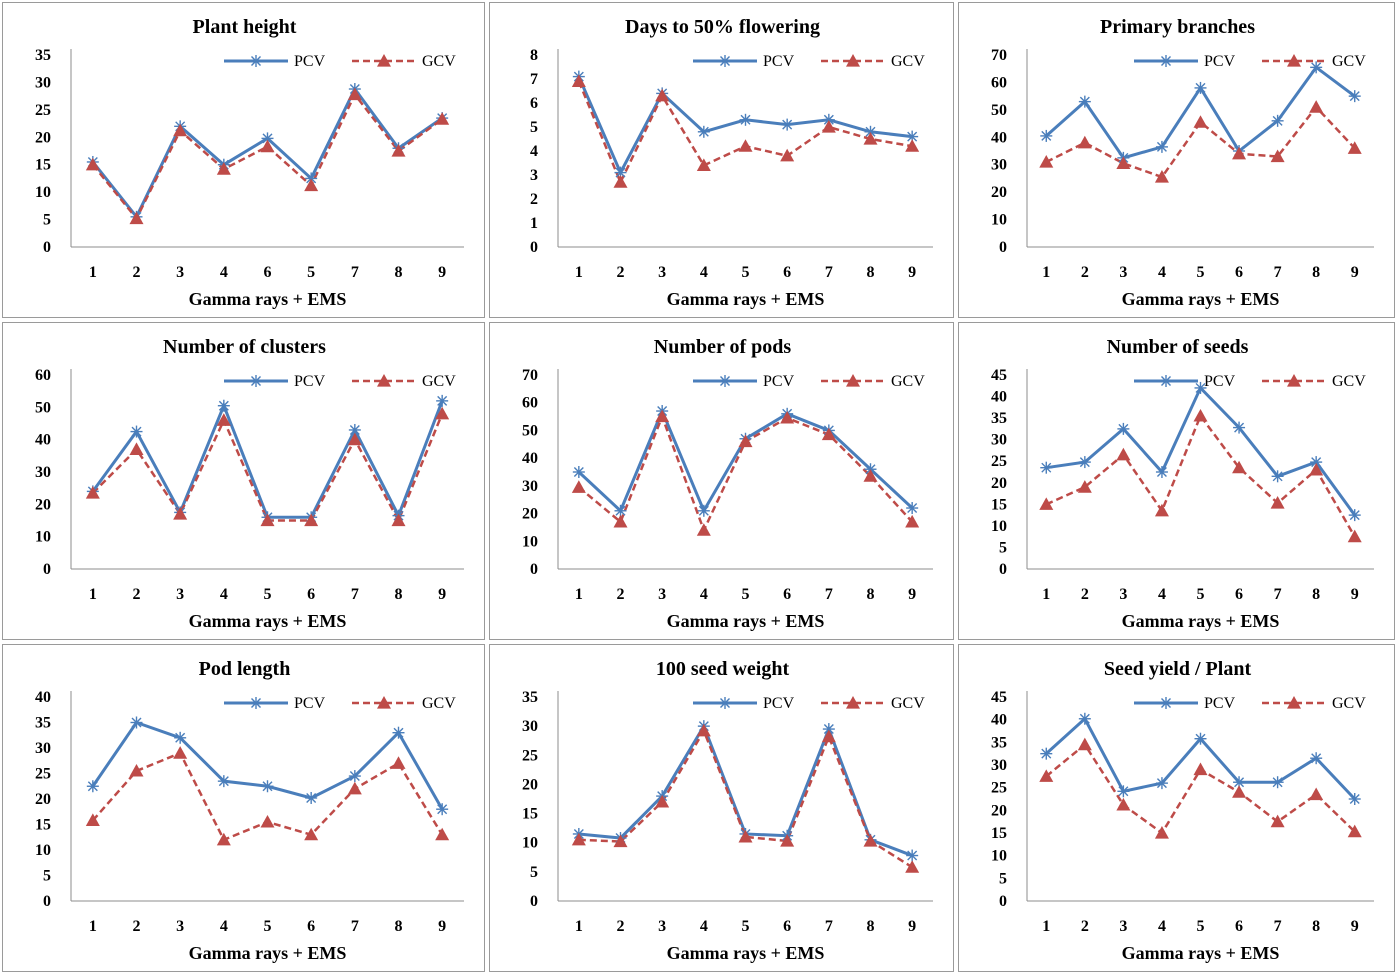 This screenshot has width=1397, height=974. Describe the element at coordinates (43, 723) in the screenshot. I see `y-tick-label: 35` at that location.